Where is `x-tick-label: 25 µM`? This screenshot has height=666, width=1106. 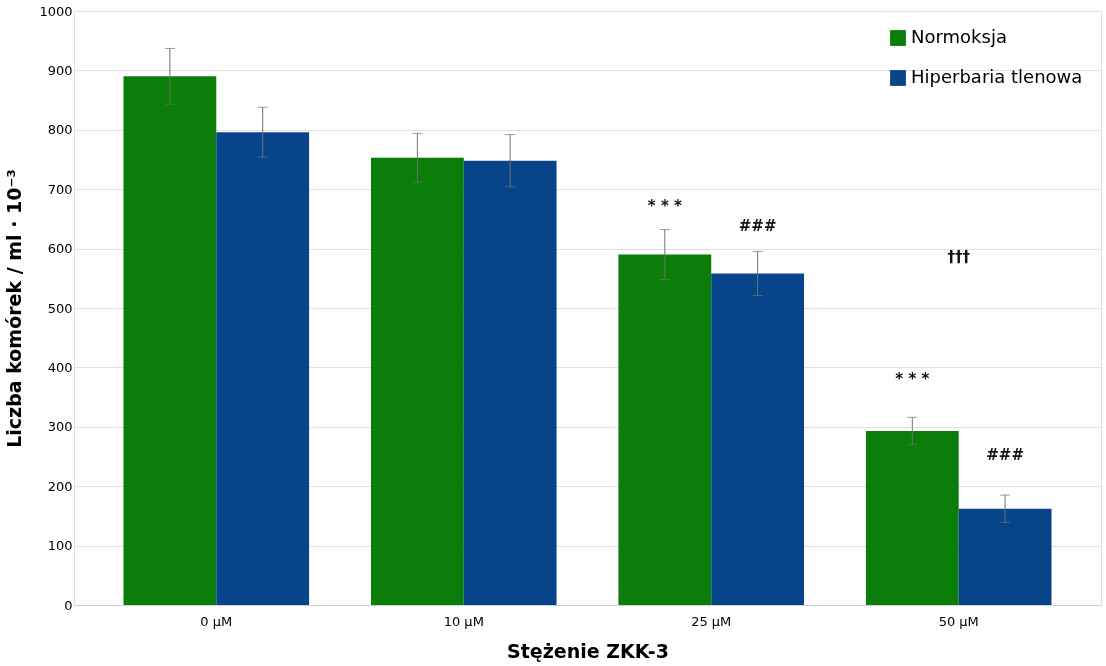 x-tick-label: 25 µM is located at coordinates (711, 621).